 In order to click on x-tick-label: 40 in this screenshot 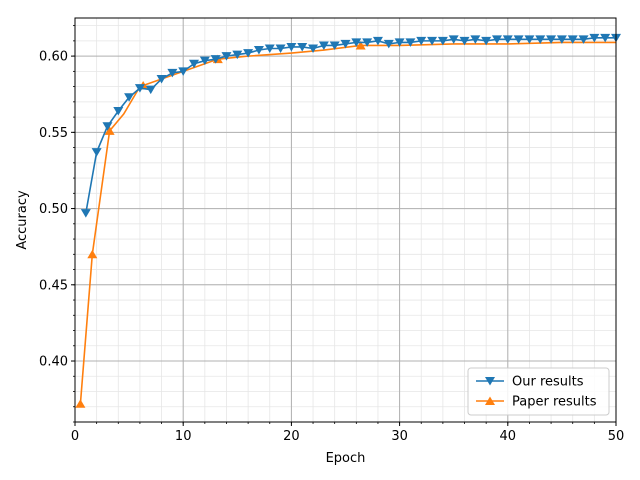, I will do `click(508, 436)`.